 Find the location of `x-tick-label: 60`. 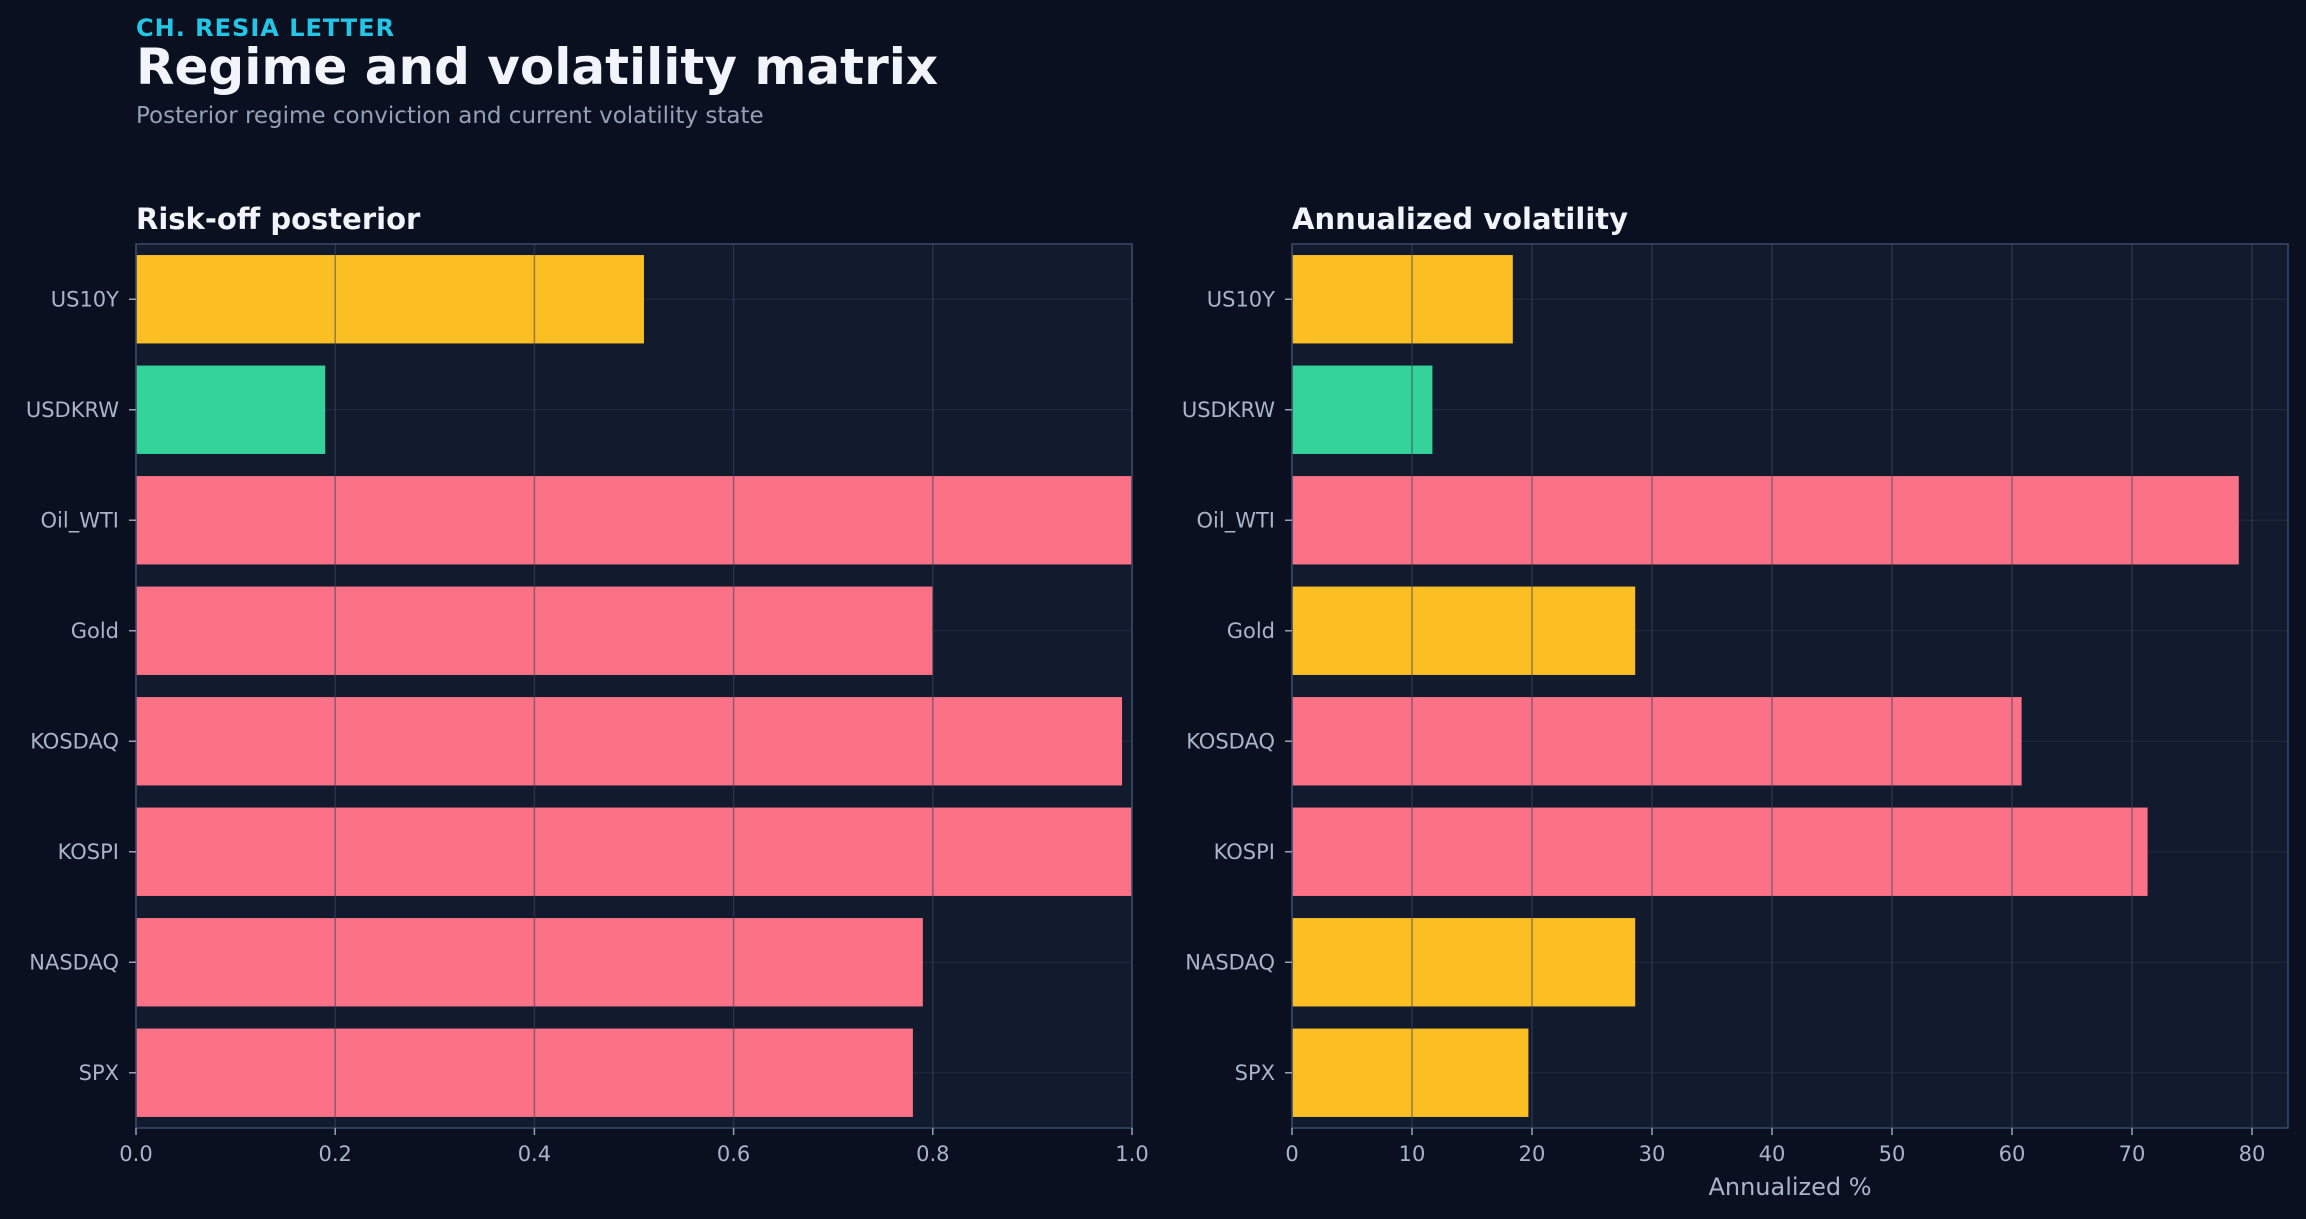

x-tick-label: 60 is located at coordinates (2012, 1154).